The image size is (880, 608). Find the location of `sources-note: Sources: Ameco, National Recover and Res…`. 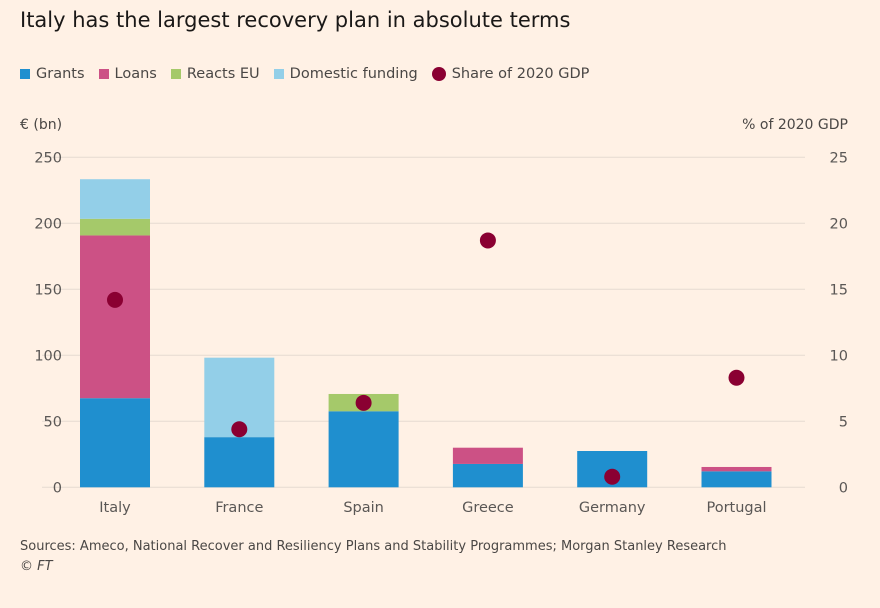

sources-note: Sources: Ameco, National Recover and Res… is located at coordinates (373, 546).